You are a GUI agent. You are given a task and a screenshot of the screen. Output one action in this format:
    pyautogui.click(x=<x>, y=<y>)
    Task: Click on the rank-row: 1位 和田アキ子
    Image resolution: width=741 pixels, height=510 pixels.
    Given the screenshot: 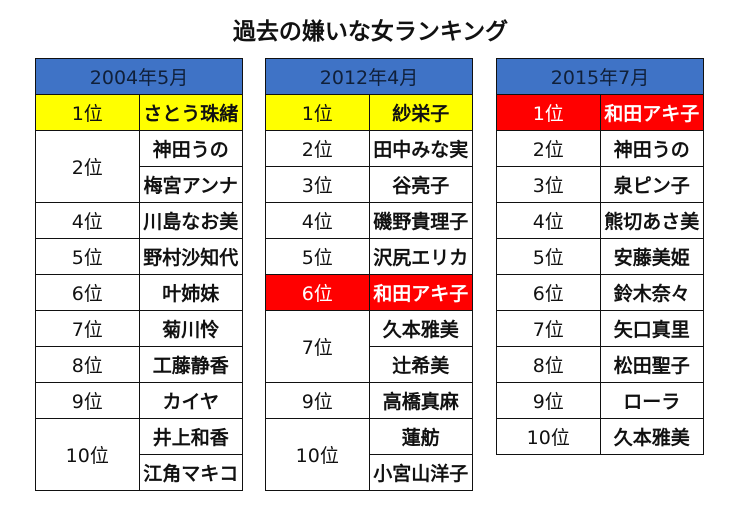 What is the action you would take?
    pyautogui.click(x=600, y=112)
    